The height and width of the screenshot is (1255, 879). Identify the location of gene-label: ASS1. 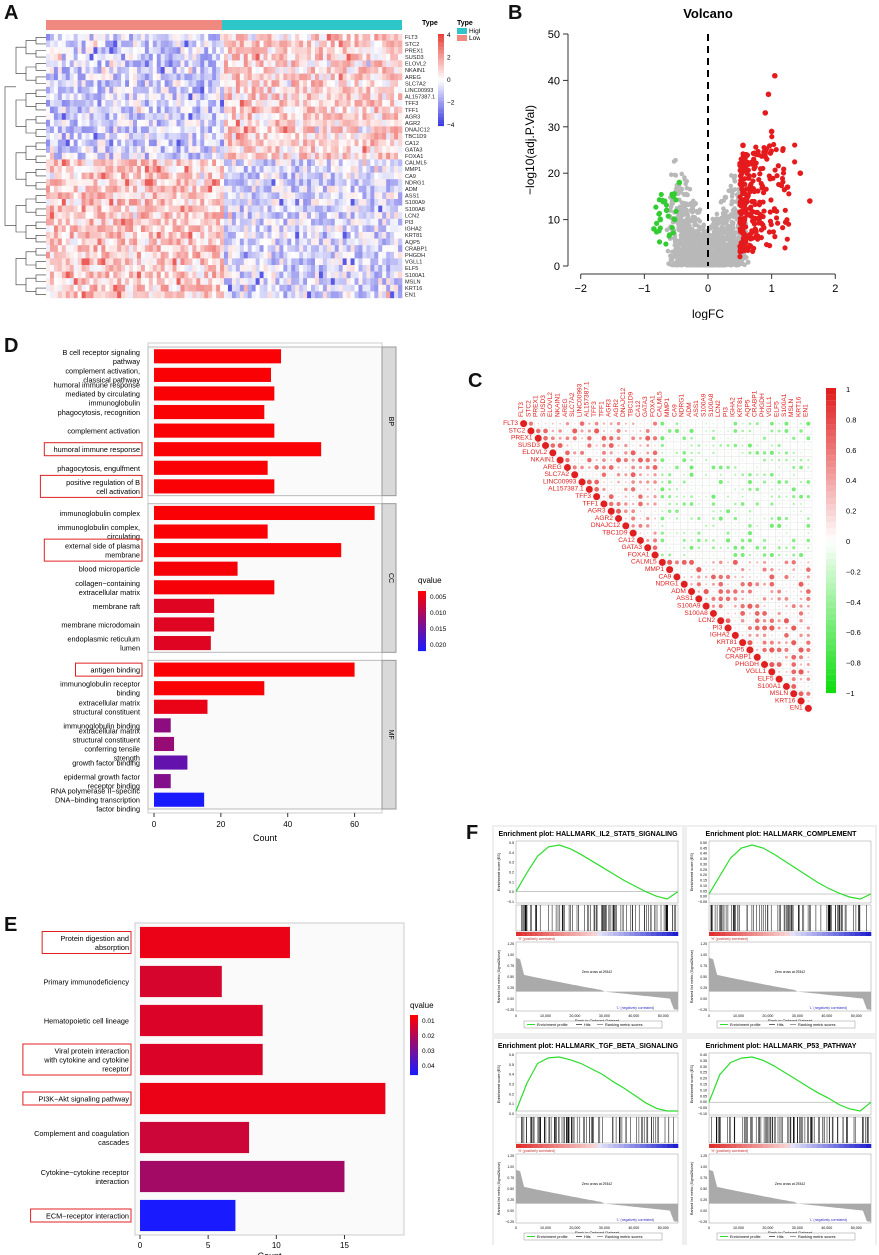
(412, 197).